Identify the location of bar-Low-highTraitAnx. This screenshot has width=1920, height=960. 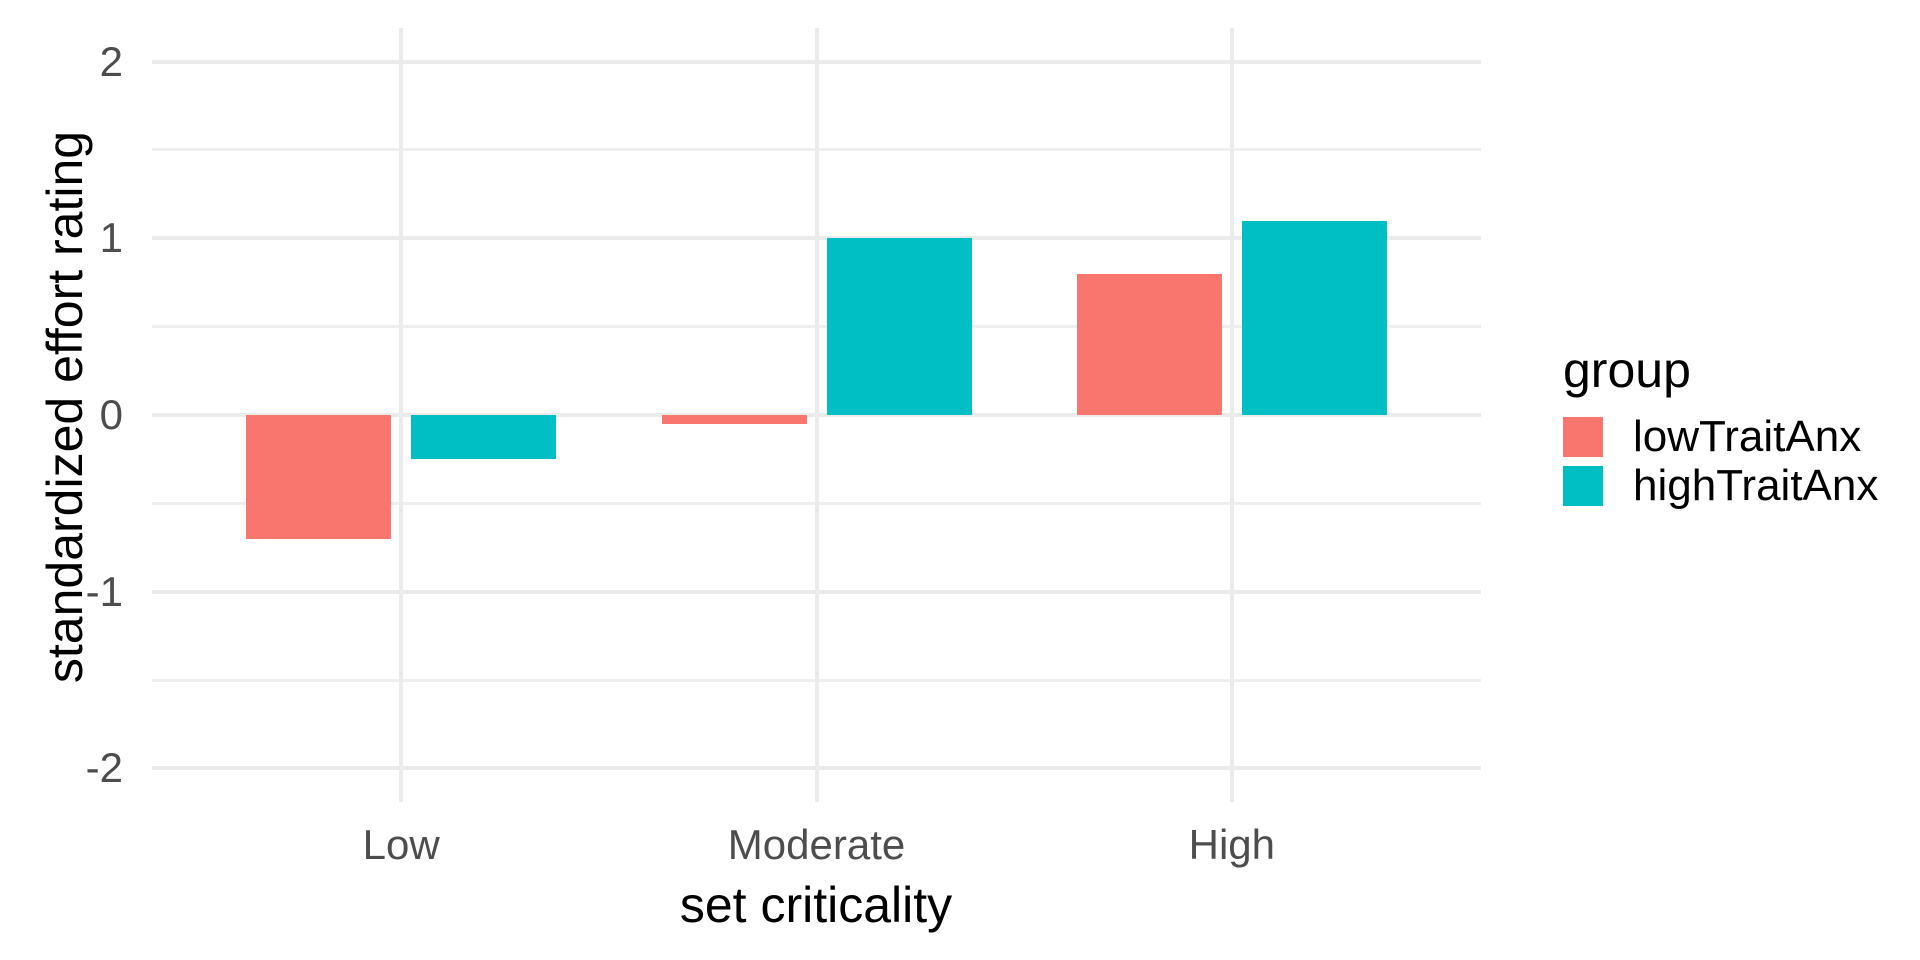
(484, 437).